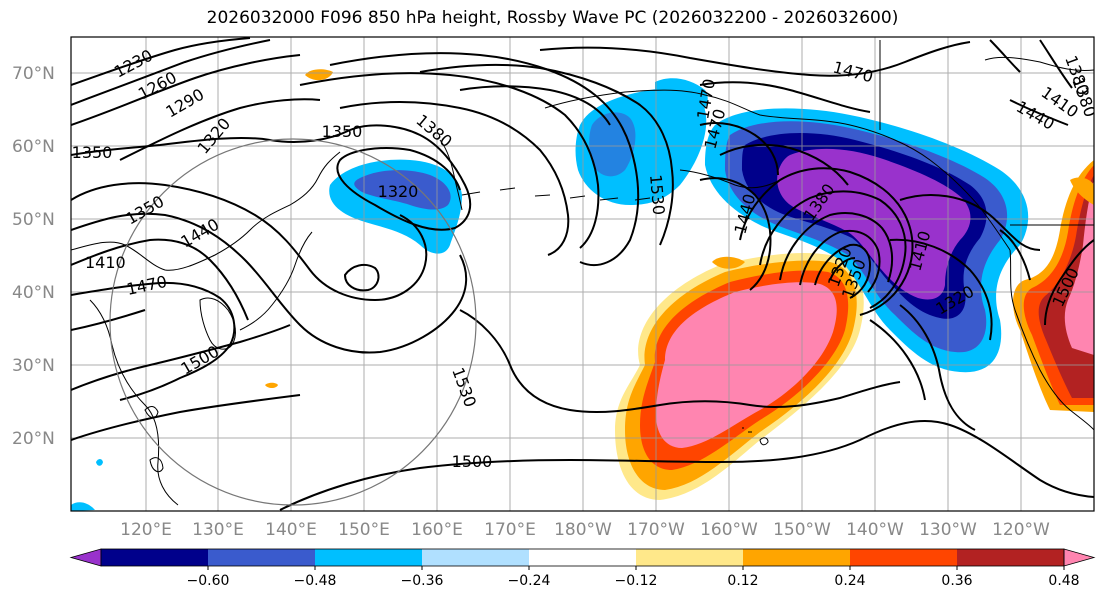 The width and height of the screenshot is (1105, 604). I want to click on colorbar-tick-label: −0.48, so click(315, 581).